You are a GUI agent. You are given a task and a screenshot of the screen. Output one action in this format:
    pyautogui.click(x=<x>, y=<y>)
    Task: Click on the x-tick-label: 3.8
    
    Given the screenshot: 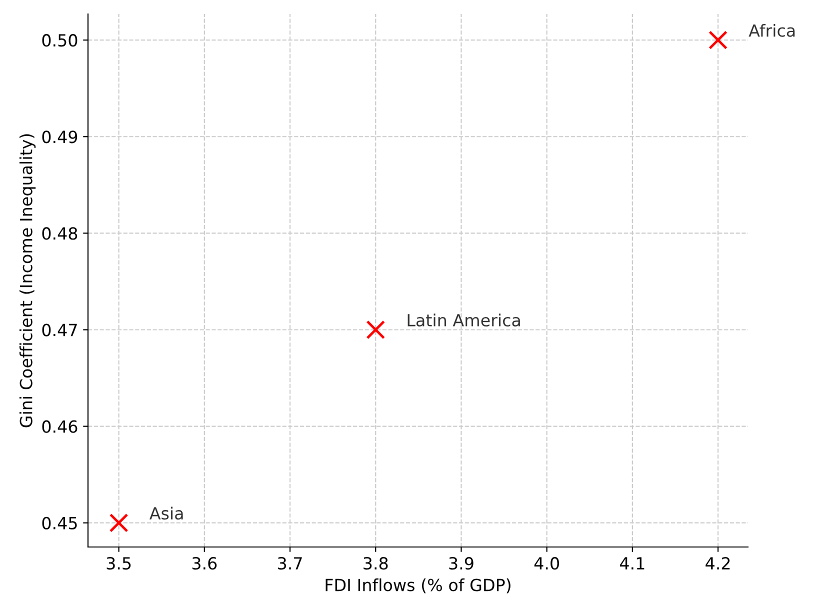 What is the action you would take?
    pyautogui.click(x=376, y=563)
    